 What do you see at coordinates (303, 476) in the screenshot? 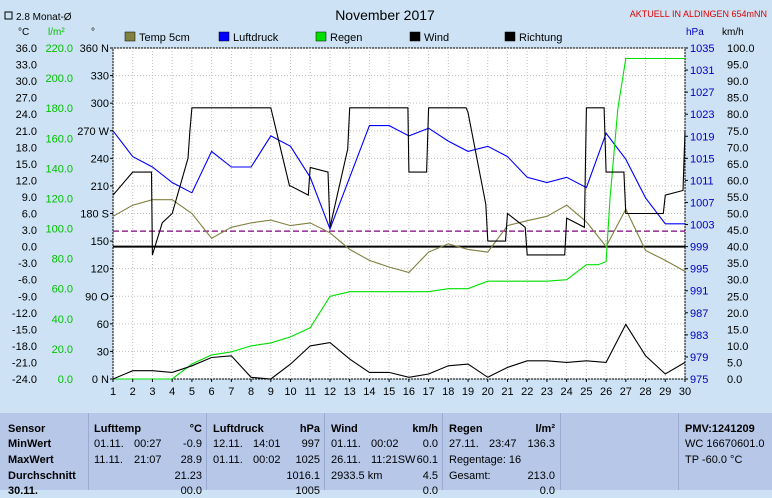
I see `stats-value: 1016.1` at bounding box center [303, 476].